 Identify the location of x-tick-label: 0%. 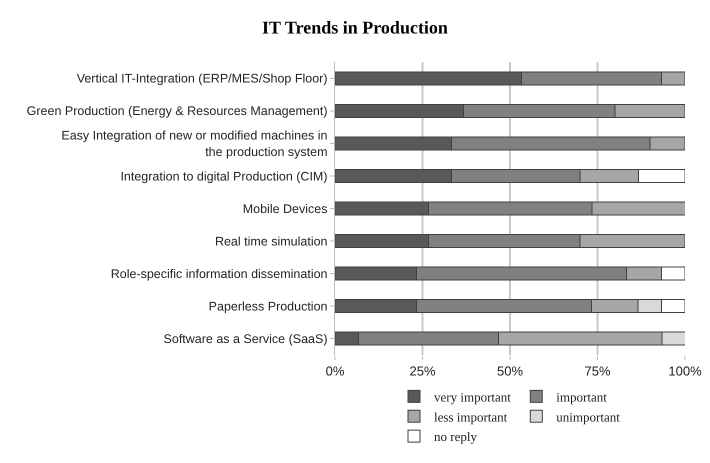
(335, 371).